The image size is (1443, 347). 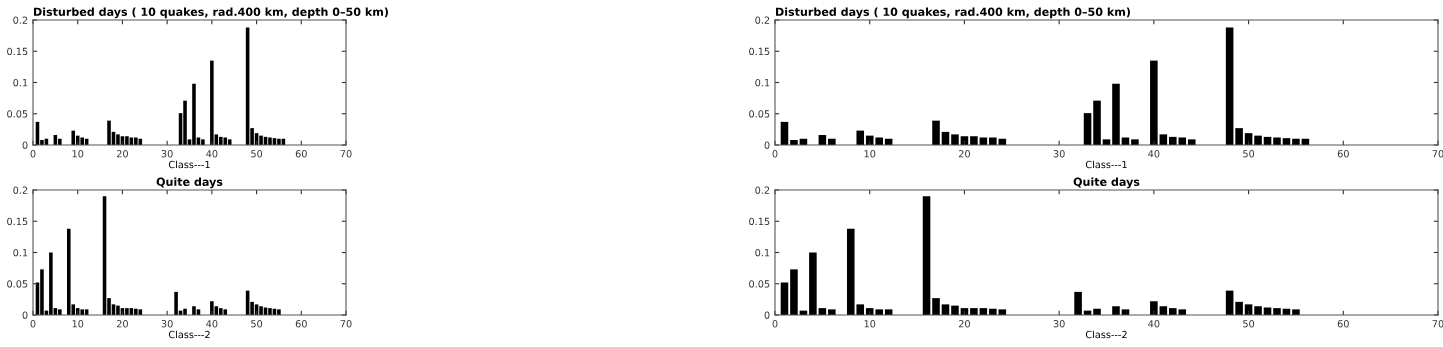 I want to click on x-axis-title: Class---2, so click(x=189, y=334).